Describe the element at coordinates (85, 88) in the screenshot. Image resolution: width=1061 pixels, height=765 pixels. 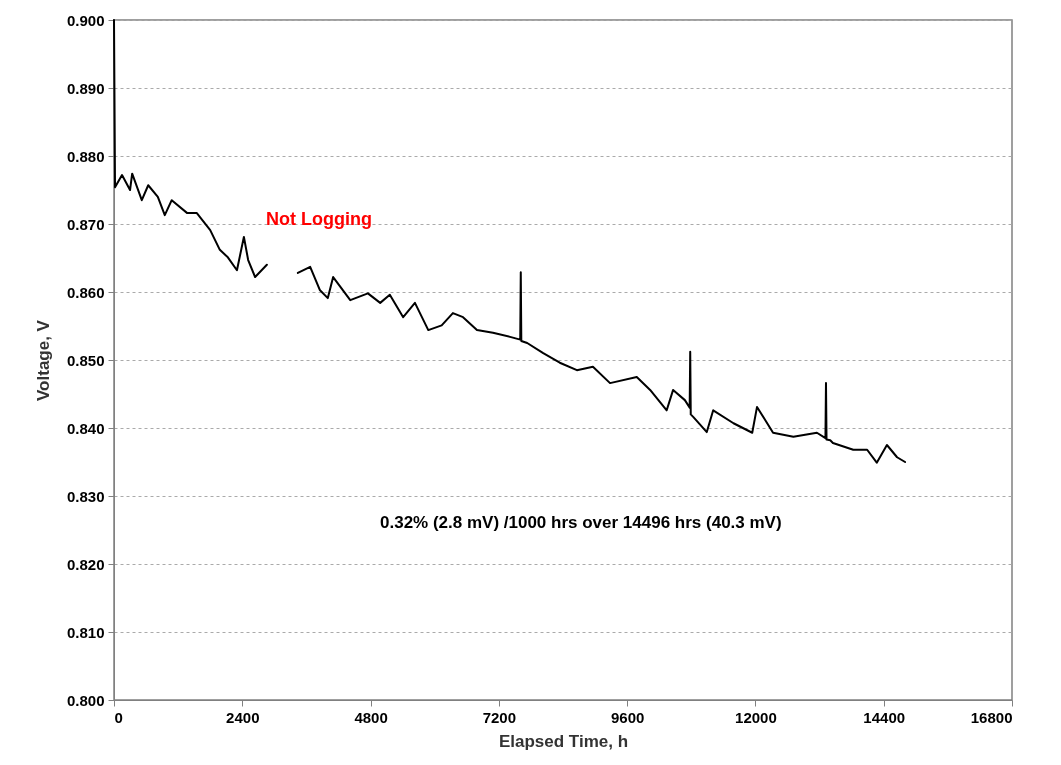
I see `y-tick-label: 0.890` at that location.